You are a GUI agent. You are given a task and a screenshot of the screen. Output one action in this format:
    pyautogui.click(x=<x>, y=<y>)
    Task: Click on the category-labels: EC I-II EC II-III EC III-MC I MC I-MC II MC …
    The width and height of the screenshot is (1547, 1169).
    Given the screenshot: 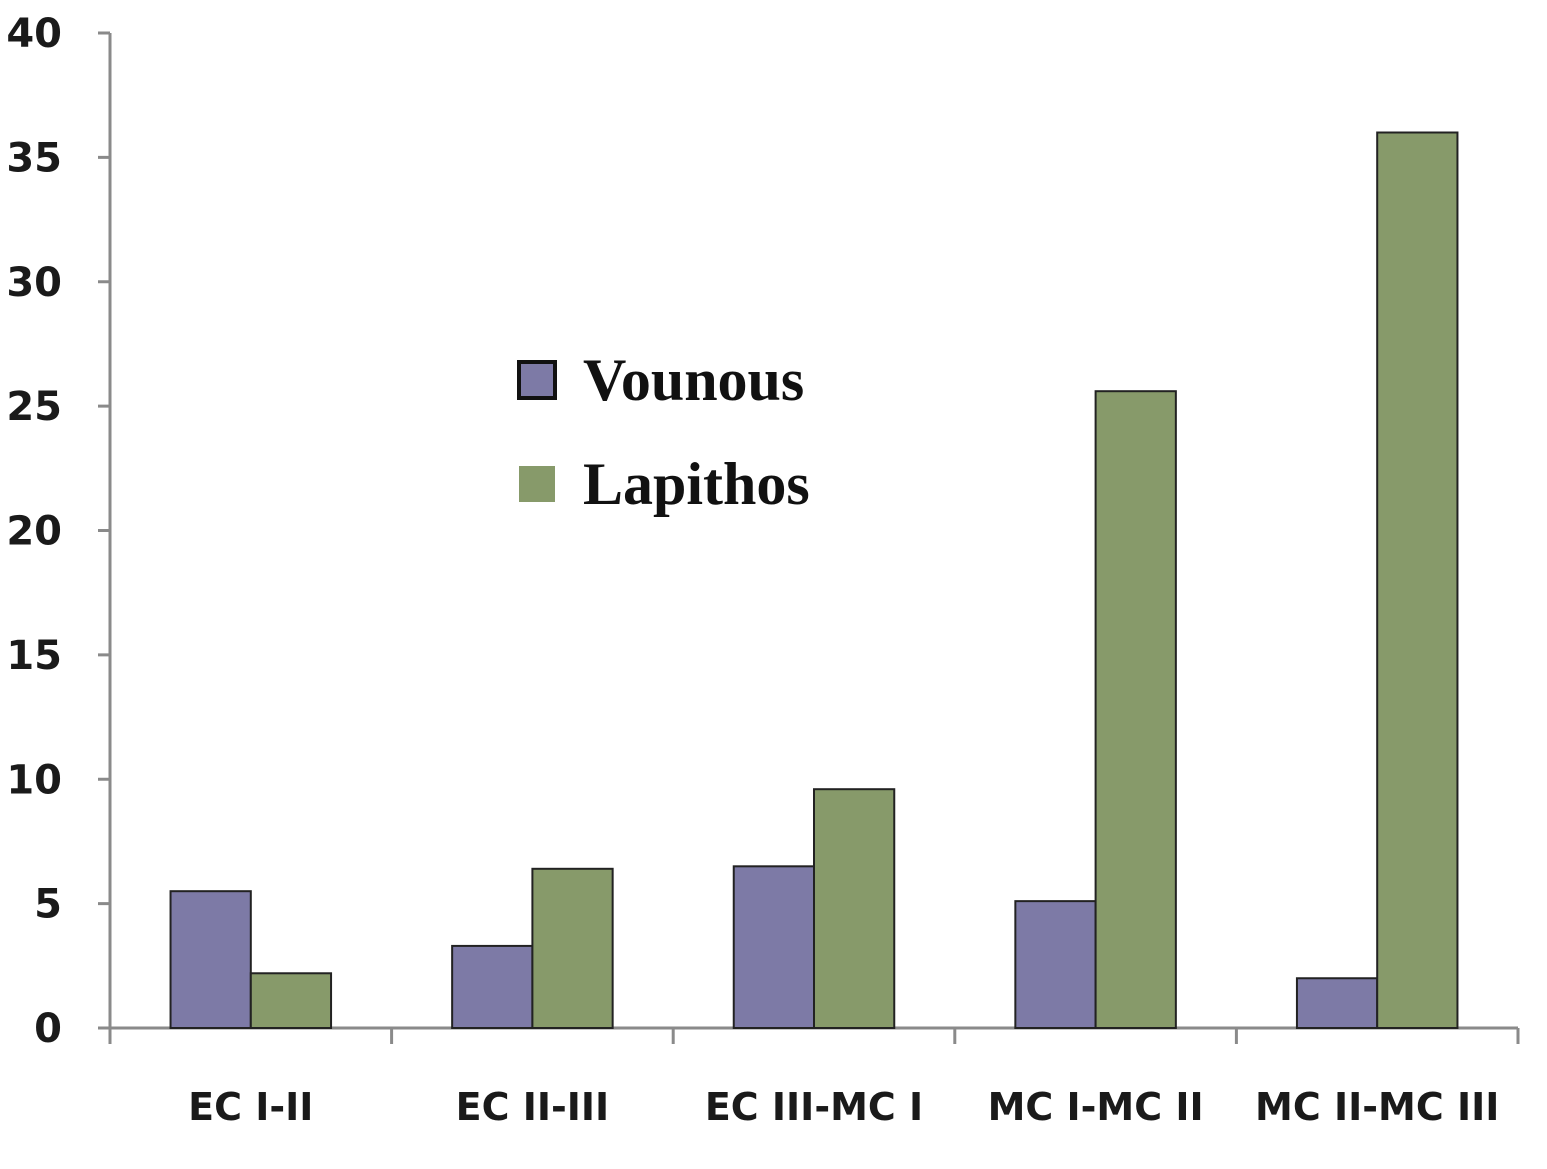 What is the action you would take?
    pyautogui.click(x=843, y=1107)
    